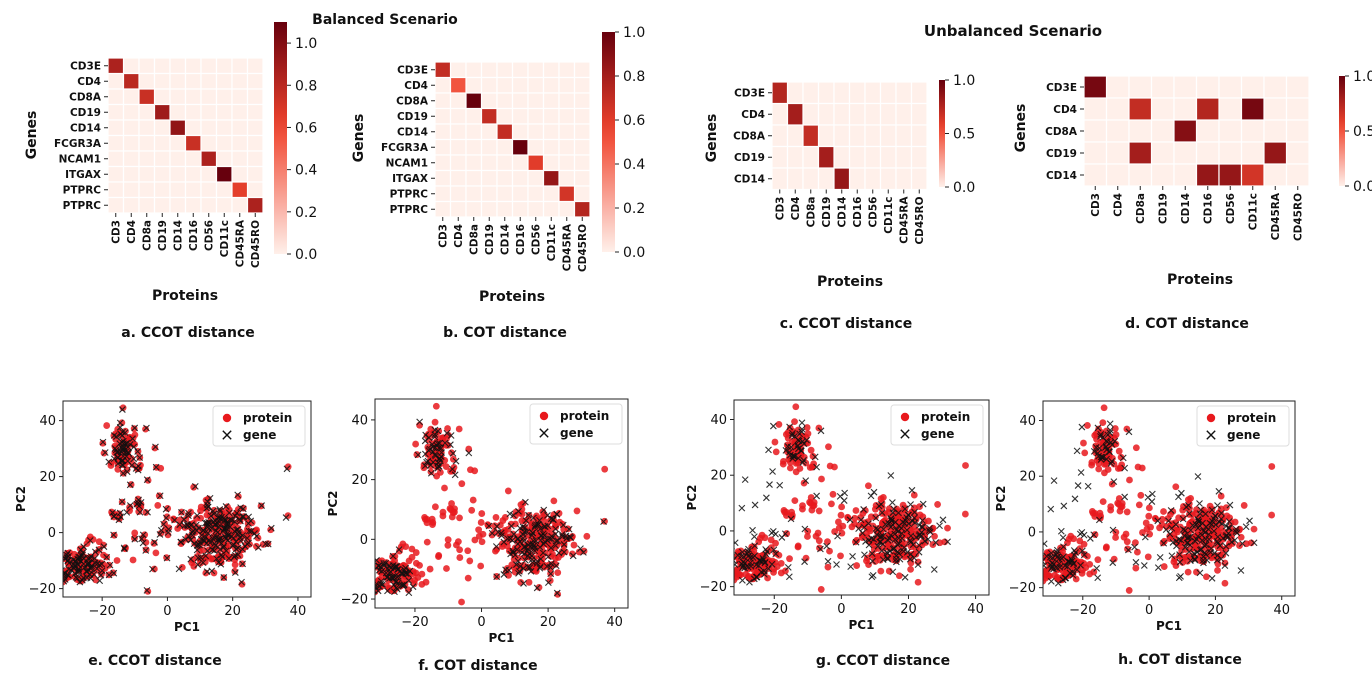  I want to click on colorbar-tick-label: 1.0, so click(1362, 77).